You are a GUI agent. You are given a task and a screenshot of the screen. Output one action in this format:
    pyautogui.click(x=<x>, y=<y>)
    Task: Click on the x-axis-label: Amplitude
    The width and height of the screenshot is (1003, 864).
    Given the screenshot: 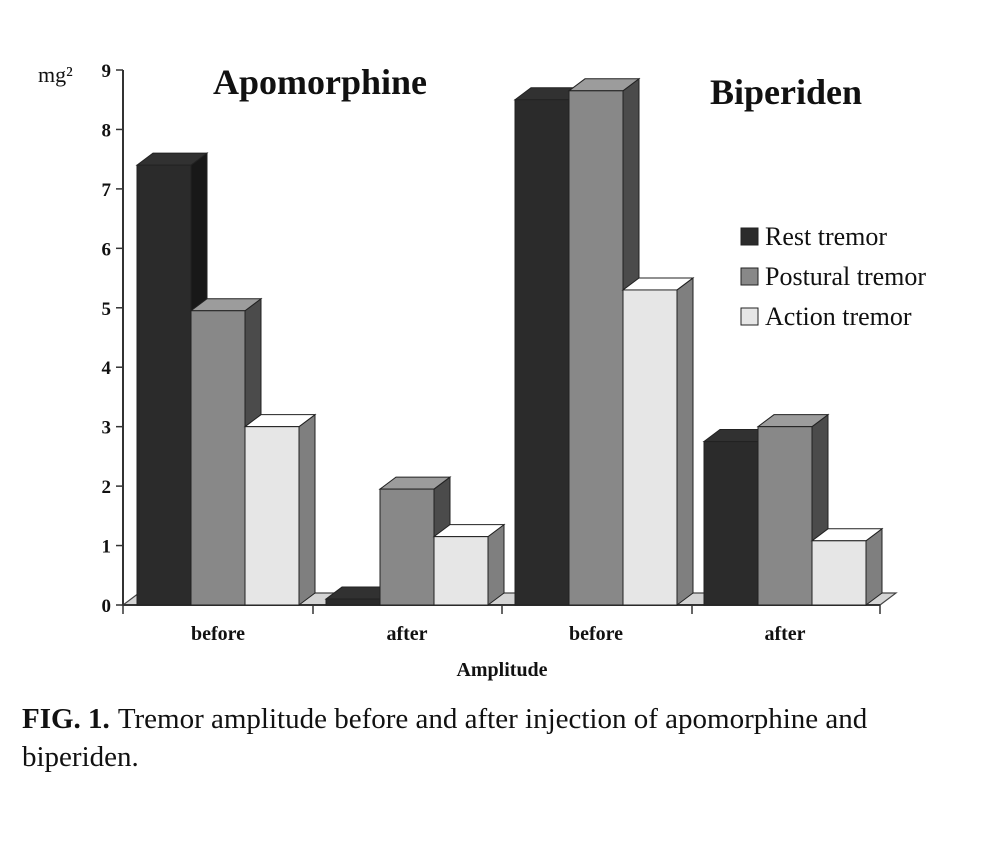 What is the action you would take?
    pyautogui.click(x=501, y=670)
    